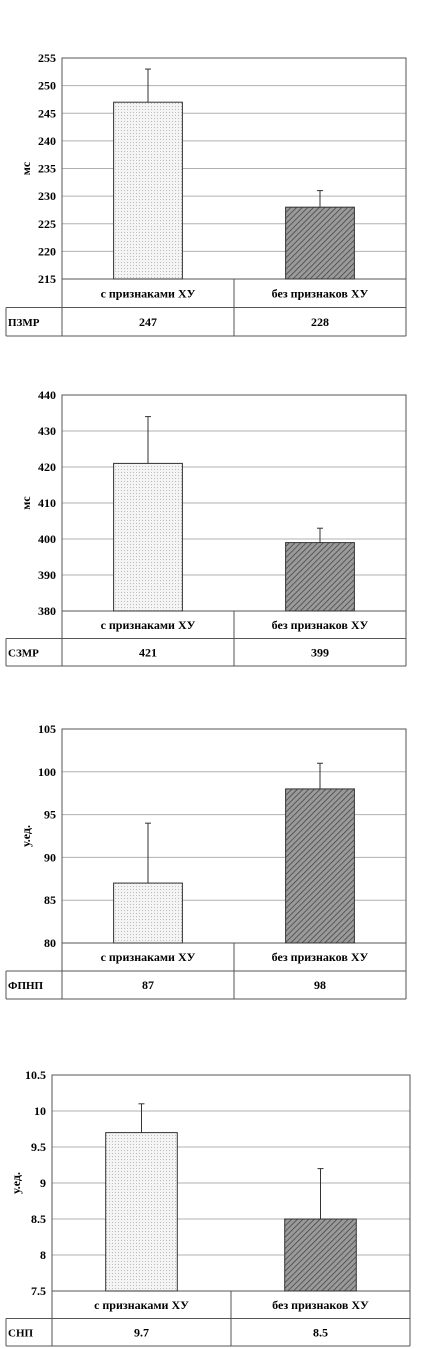  What do you see at coordinates (35, 1075) in the screenshot?
I see `y-tick-label: 10.5` at bounding box center [35, 1075].